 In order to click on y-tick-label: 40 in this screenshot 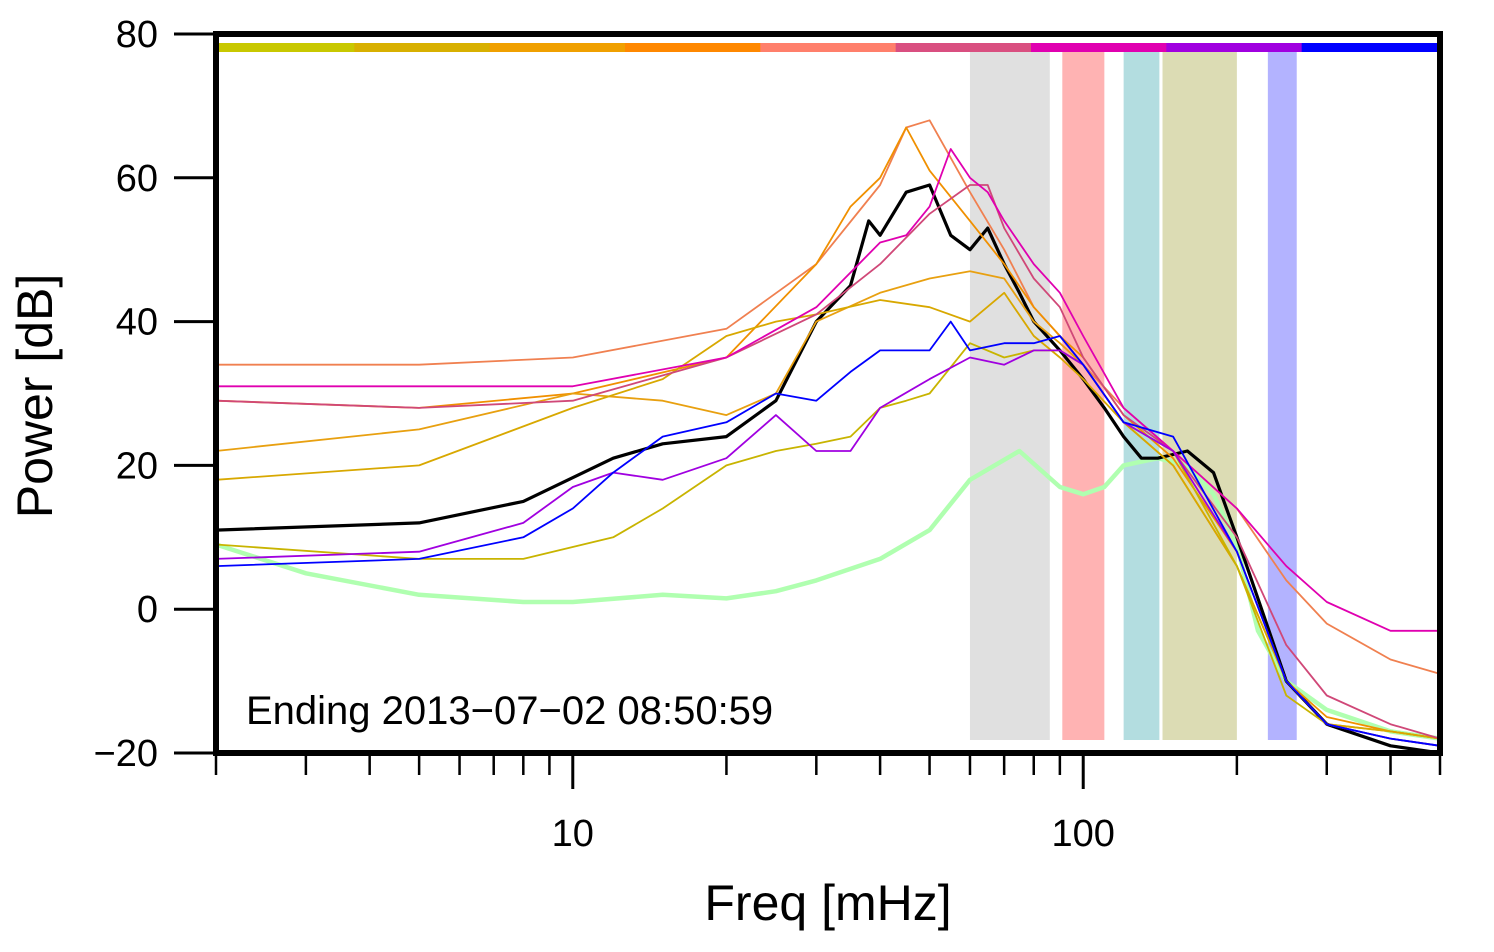, I will do `click(137, 323)`.